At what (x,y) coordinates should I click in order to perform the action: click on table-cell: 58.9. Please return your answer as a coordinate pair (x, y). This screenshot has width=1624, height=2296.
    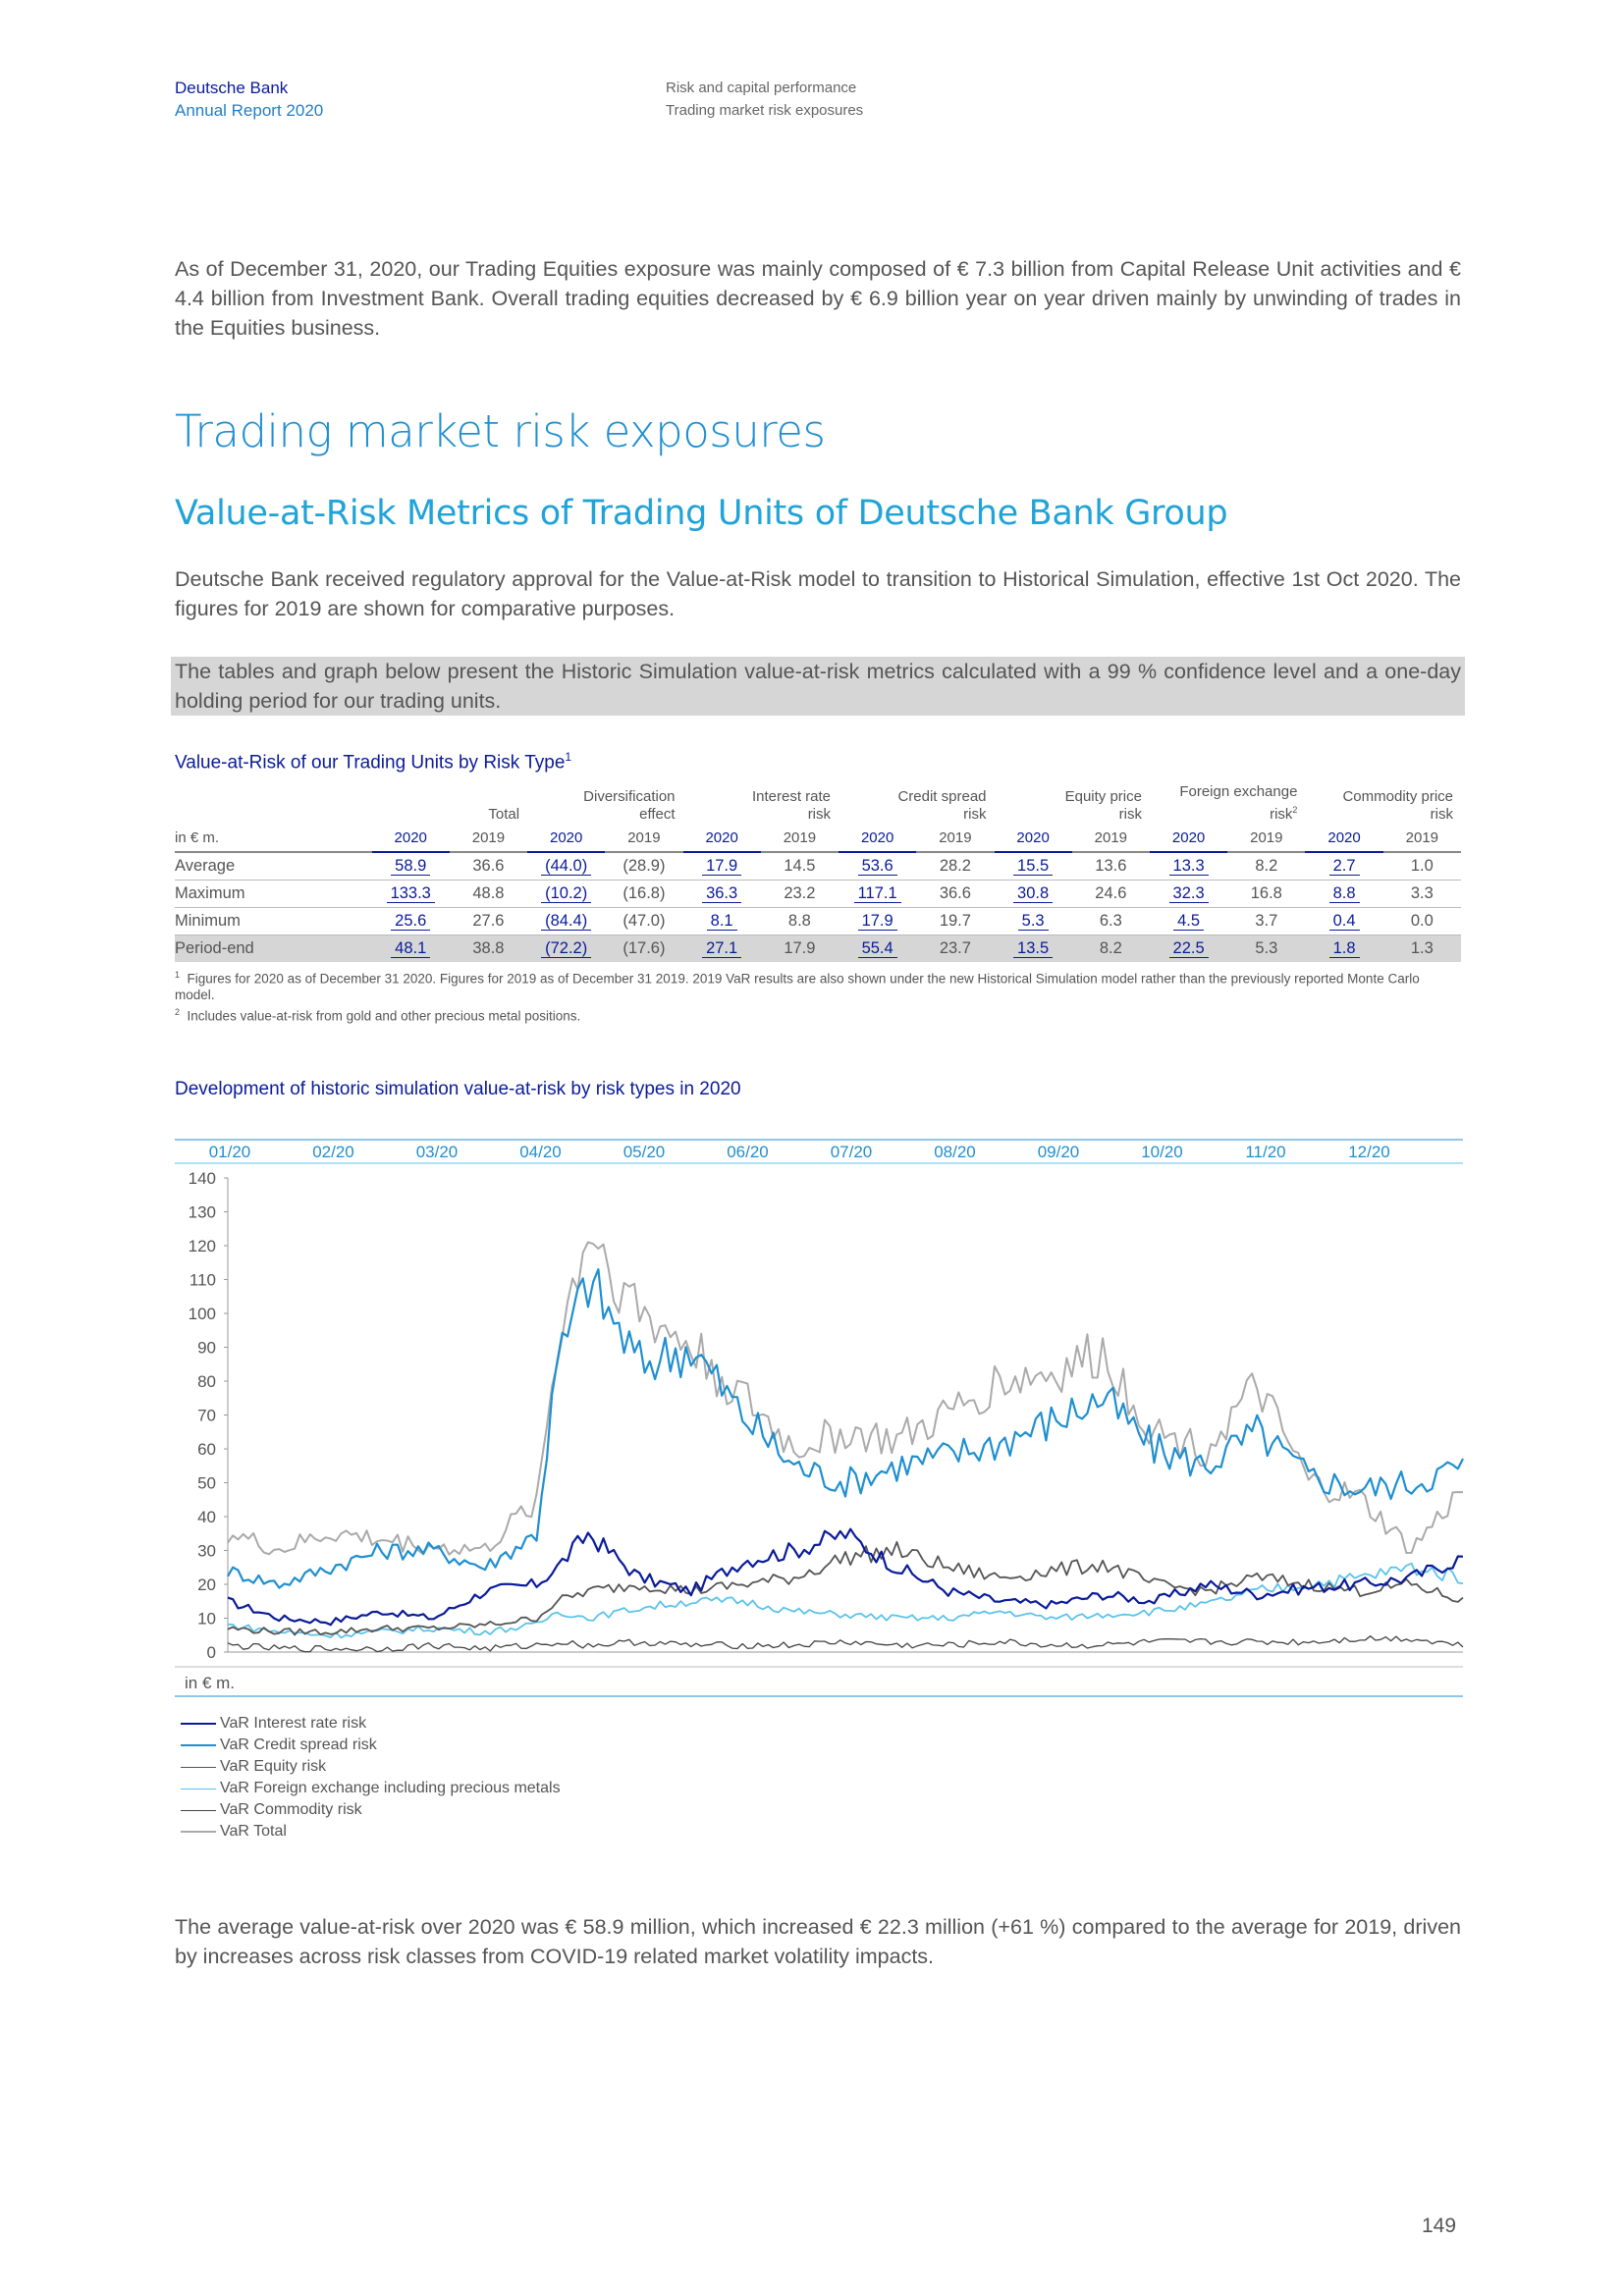
    Looking at the image, I should click on (410, 867).